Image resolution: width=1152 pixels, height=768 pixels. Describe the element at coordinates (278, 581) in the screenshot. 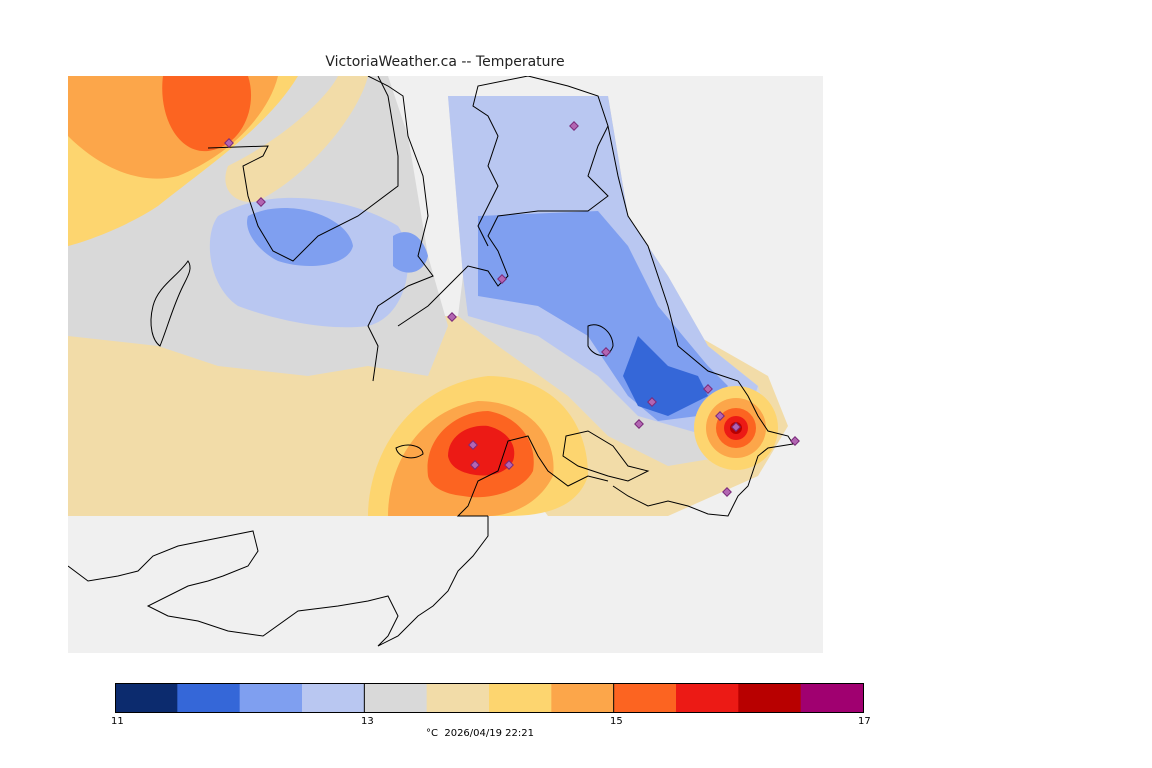

I see `coastline-mainland-south` at that location.